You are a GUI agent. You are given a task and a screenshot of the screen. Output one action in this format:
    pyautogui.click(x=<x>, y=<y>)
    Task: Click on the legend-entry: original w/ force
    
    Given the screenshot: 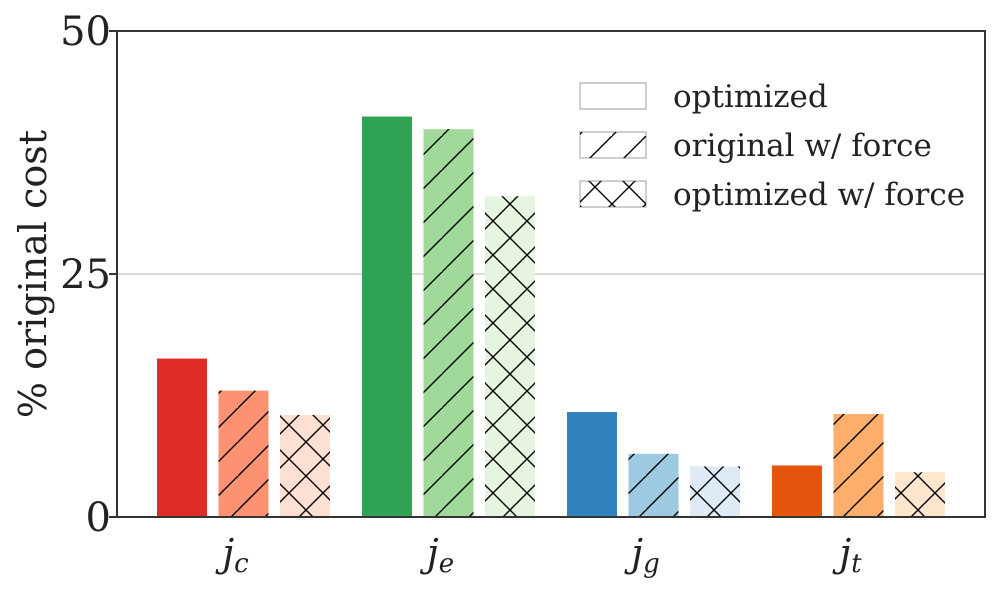 What is the action you would take?
    pyautogui.click(x=755, y=146)
    